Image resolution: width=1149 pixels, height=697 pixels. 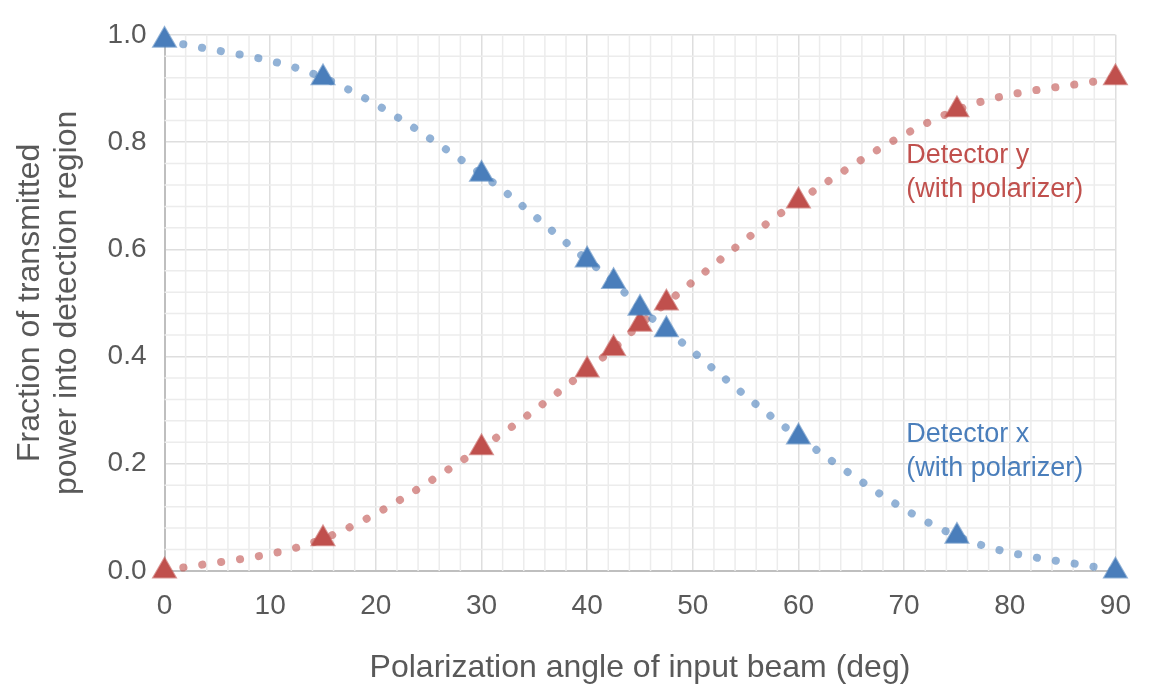 I want to click on series-label: Detector x (with polarizer), so click(x=995, y=449).